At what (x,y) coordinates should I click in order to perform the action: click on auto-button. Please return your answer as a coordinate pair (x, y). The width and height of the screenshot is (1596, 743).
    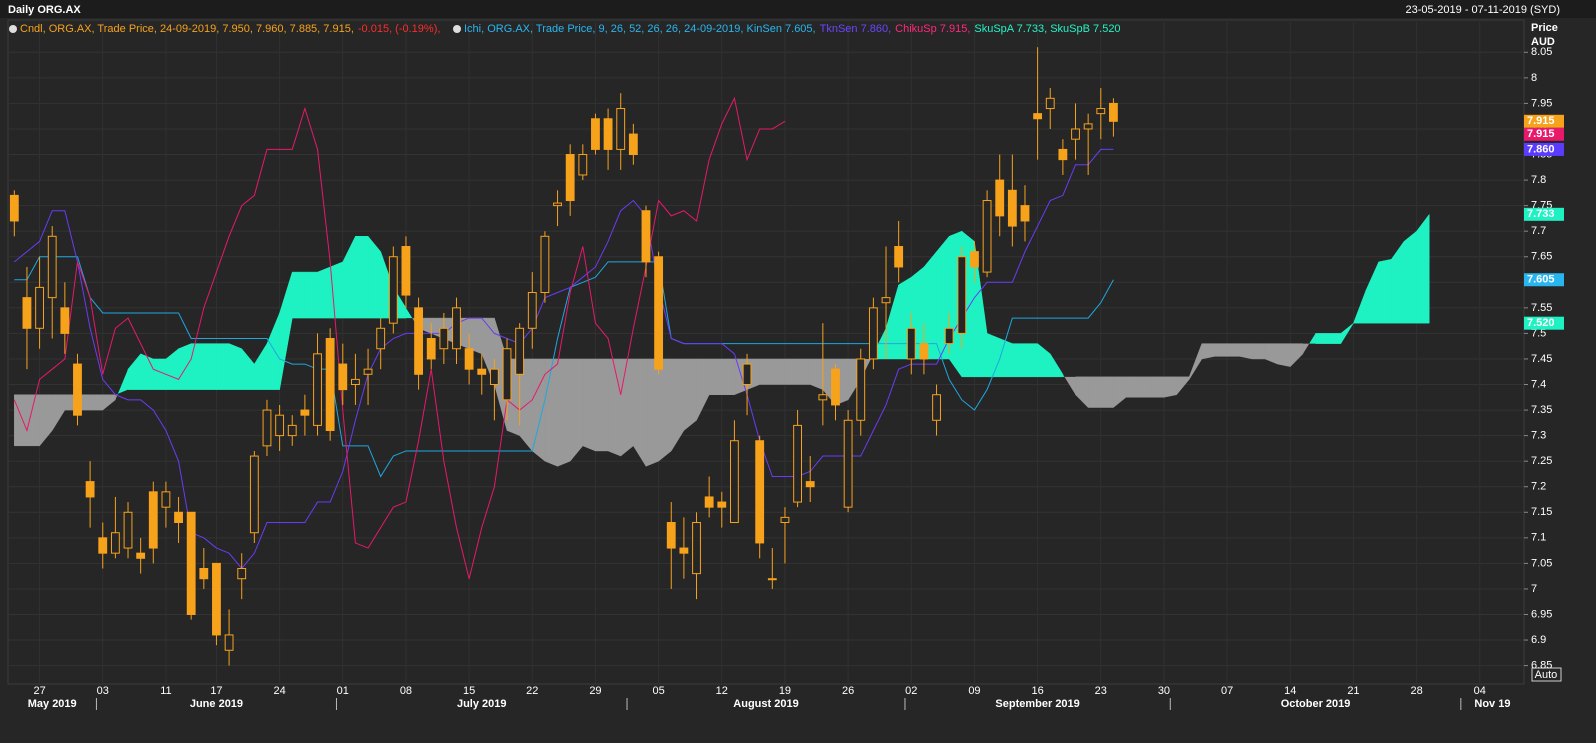
    Looking at the image, I should click on (1546, 674).